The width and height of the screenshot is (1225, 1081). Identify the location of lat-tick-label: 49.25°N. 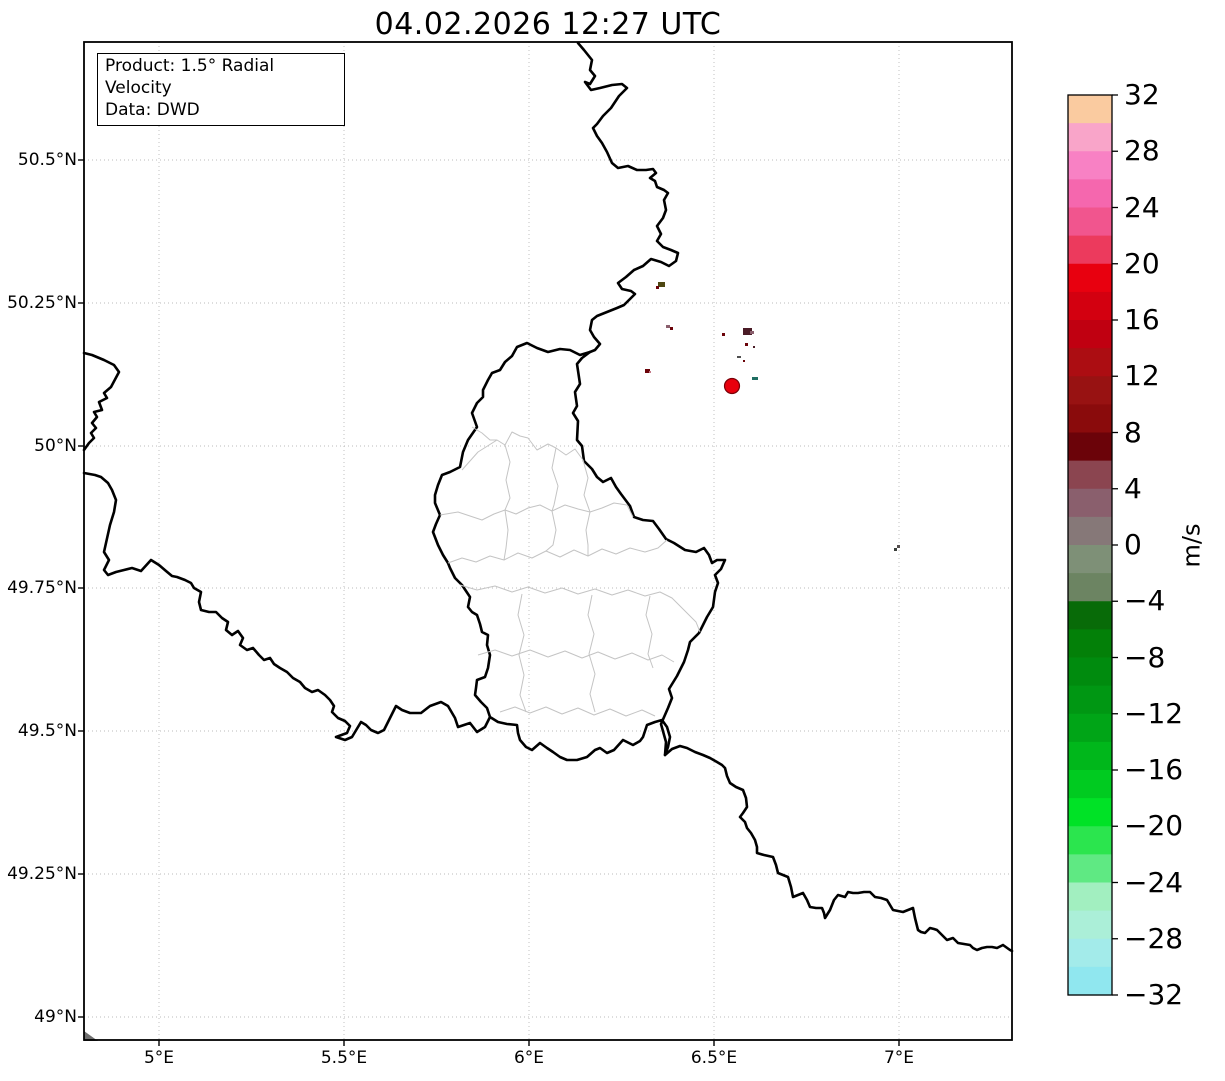
(42, 874).